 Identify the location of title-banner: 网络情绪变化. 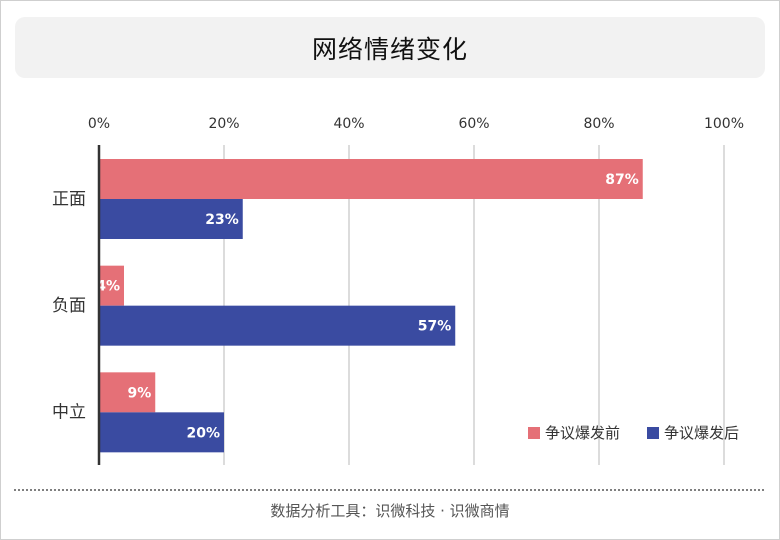
(390, 47).